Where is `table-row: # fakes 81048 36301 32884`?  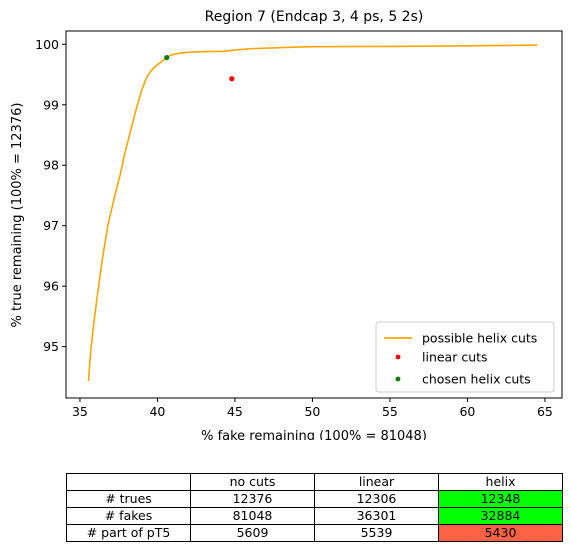 table-row: # fakes 81048 36301 32884 is located at coordinates (314, 516).